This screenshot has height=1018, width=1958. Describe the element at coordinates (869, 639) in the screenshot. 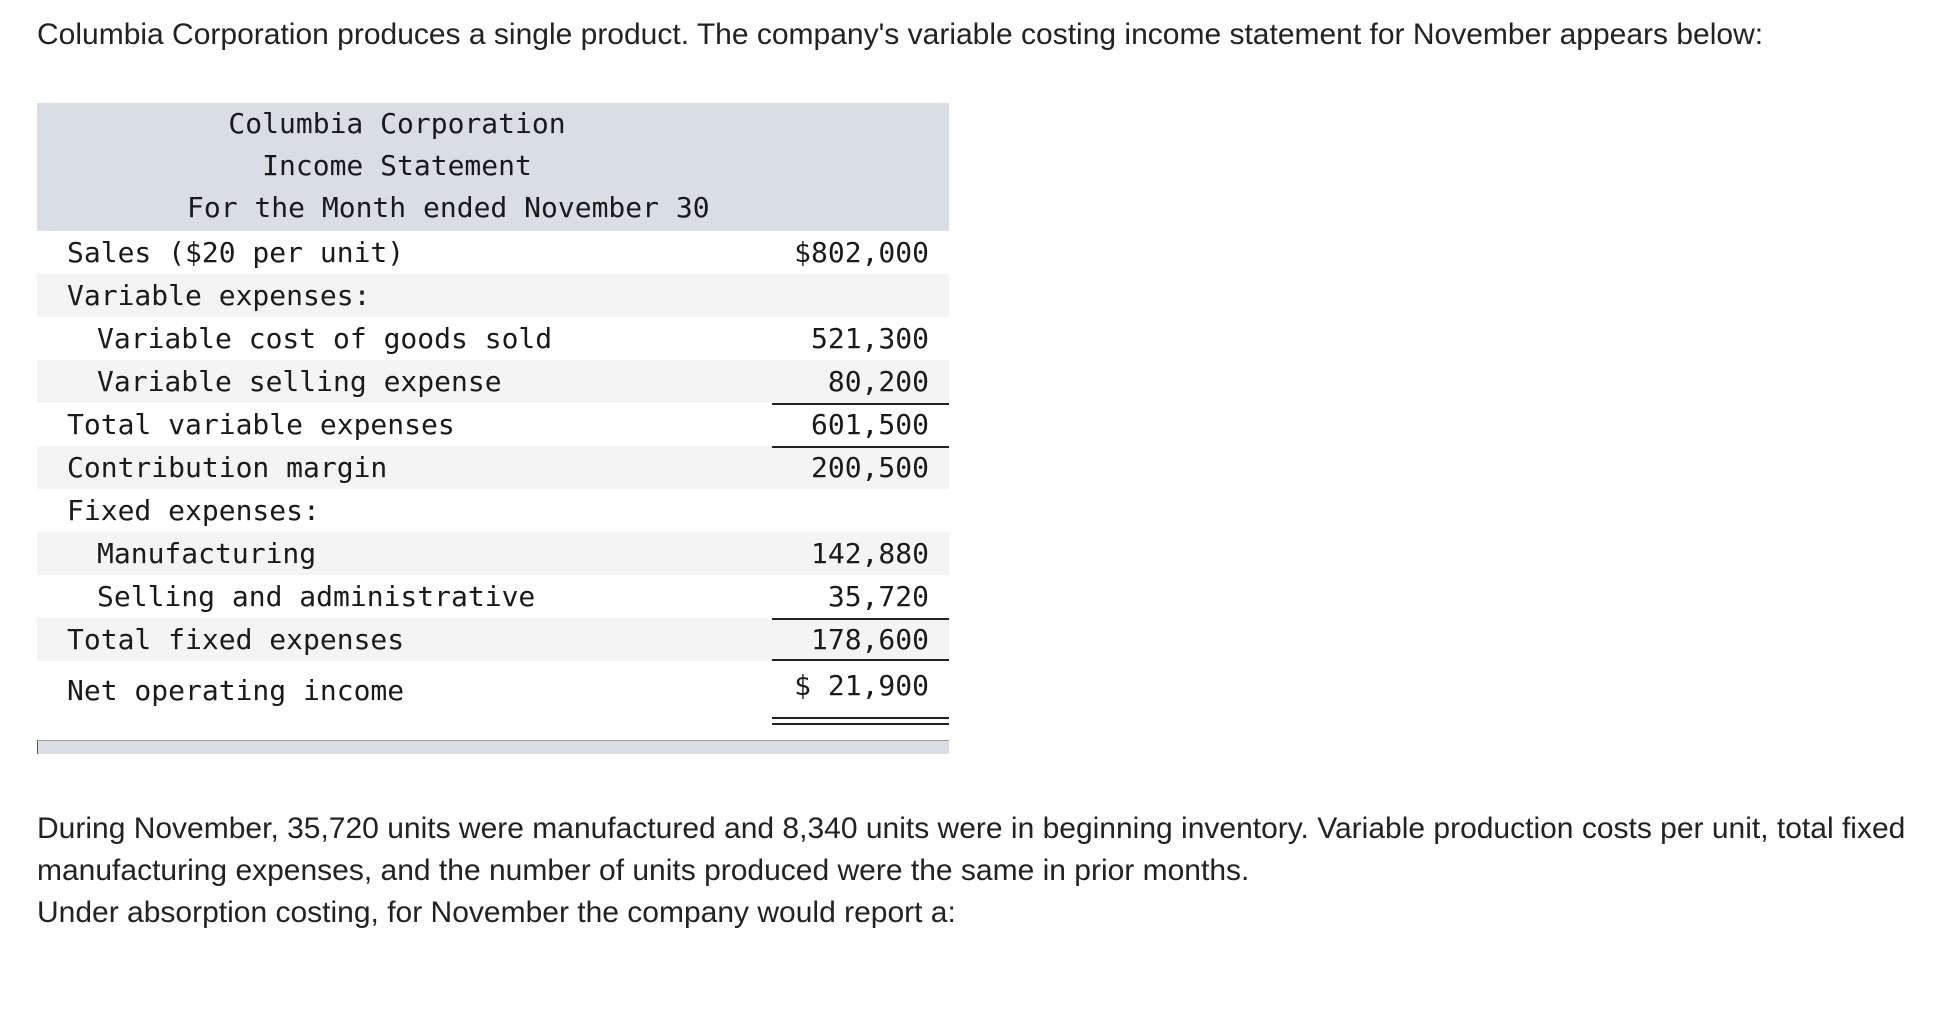

I see `row-amount: 178,600` at that location.